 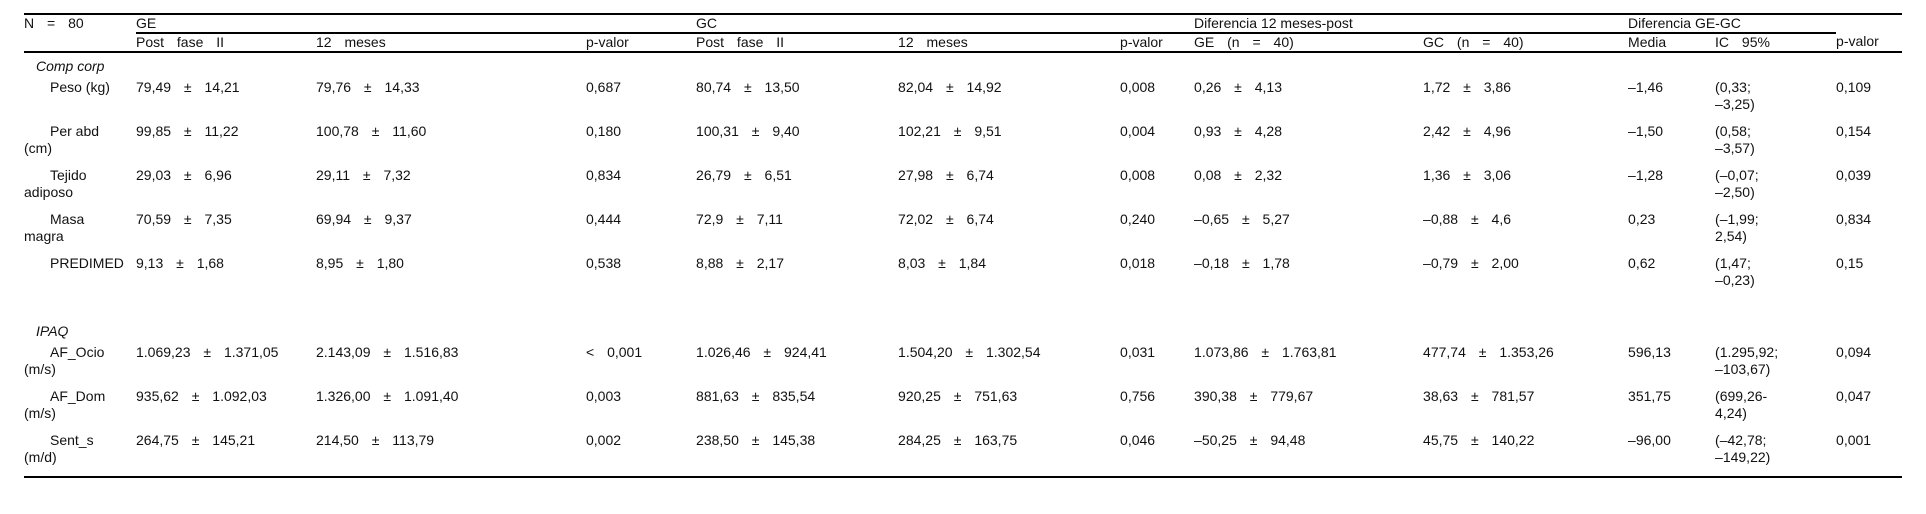 I want to click on cell-dif-ge-n40: 390,38 ± 779,67, so click(x=1254, y=396).